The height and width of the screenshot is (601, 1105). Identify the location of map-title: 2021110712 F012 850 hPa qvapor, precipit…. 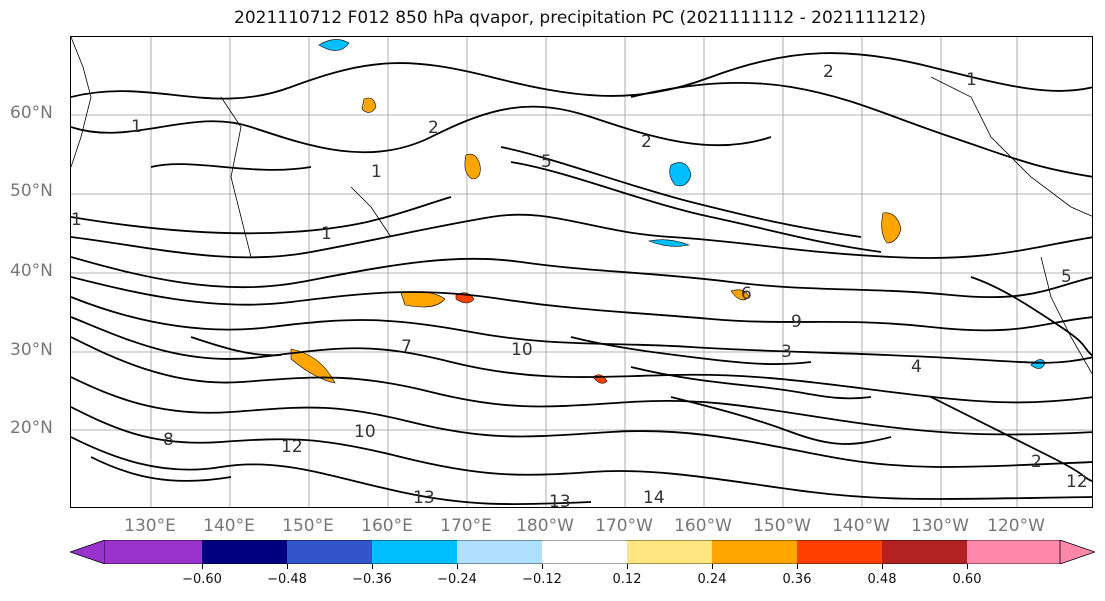
(580, 18).